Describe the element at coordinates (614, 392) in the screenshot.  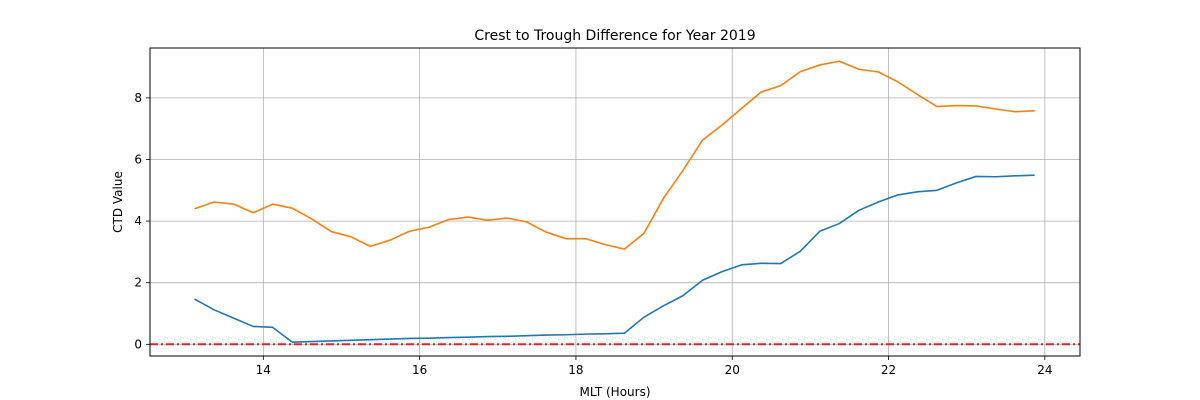
I see `x-axis-title: MLT (Hours)` at that location.